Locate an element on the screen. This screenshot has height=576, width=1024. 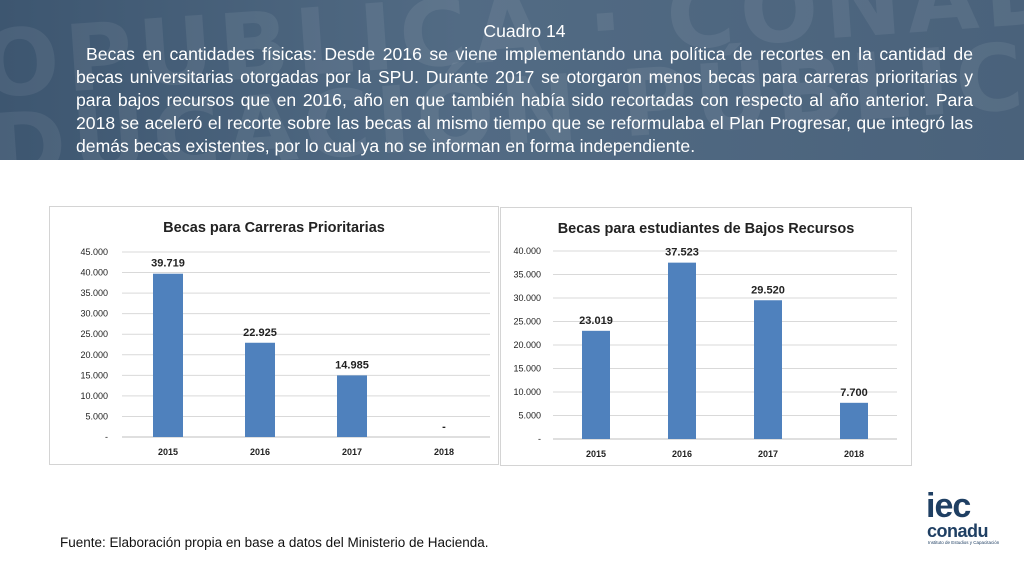
y-tick-label: 45.000 is located at coordinates (94, 252).